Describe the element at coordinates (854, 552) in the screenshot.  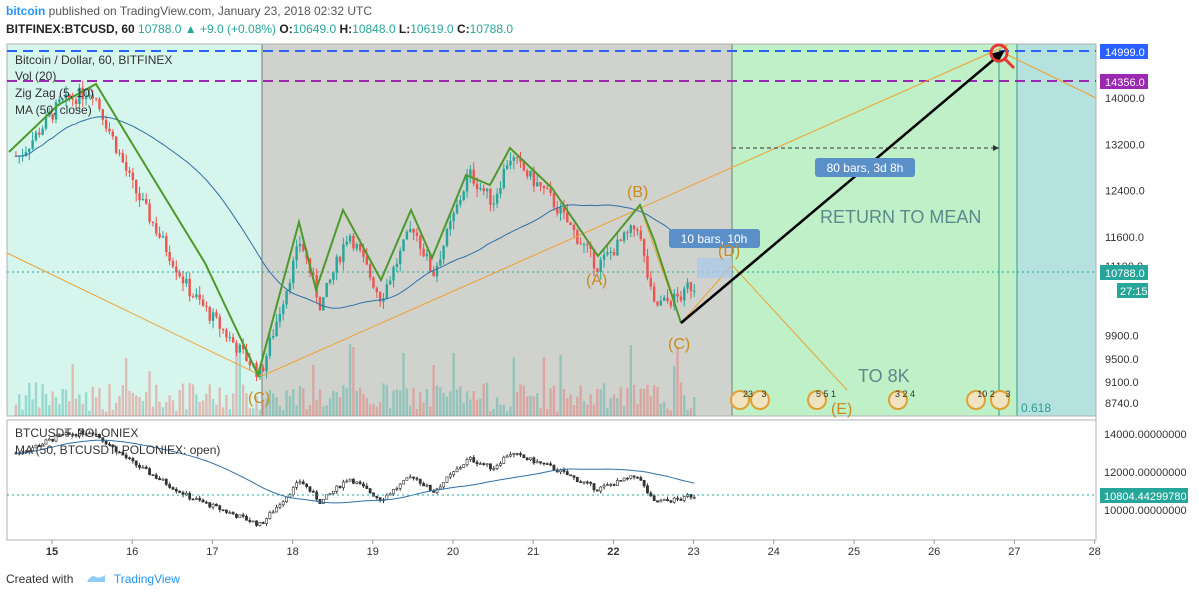
I see `time-tick-label: 25` at that location.